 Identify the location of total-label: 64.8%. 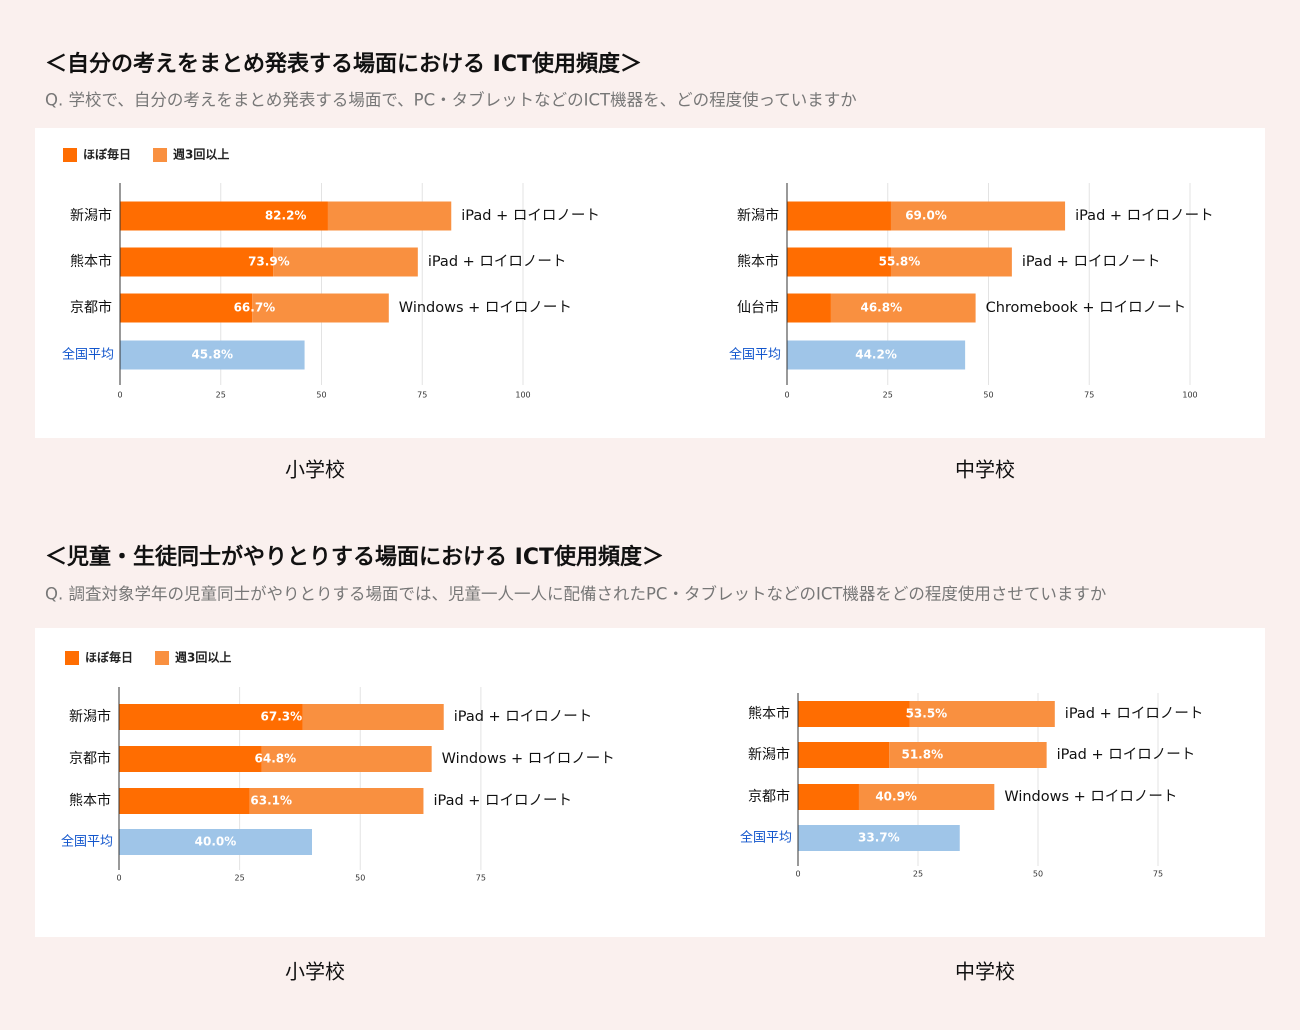
(276, 759).